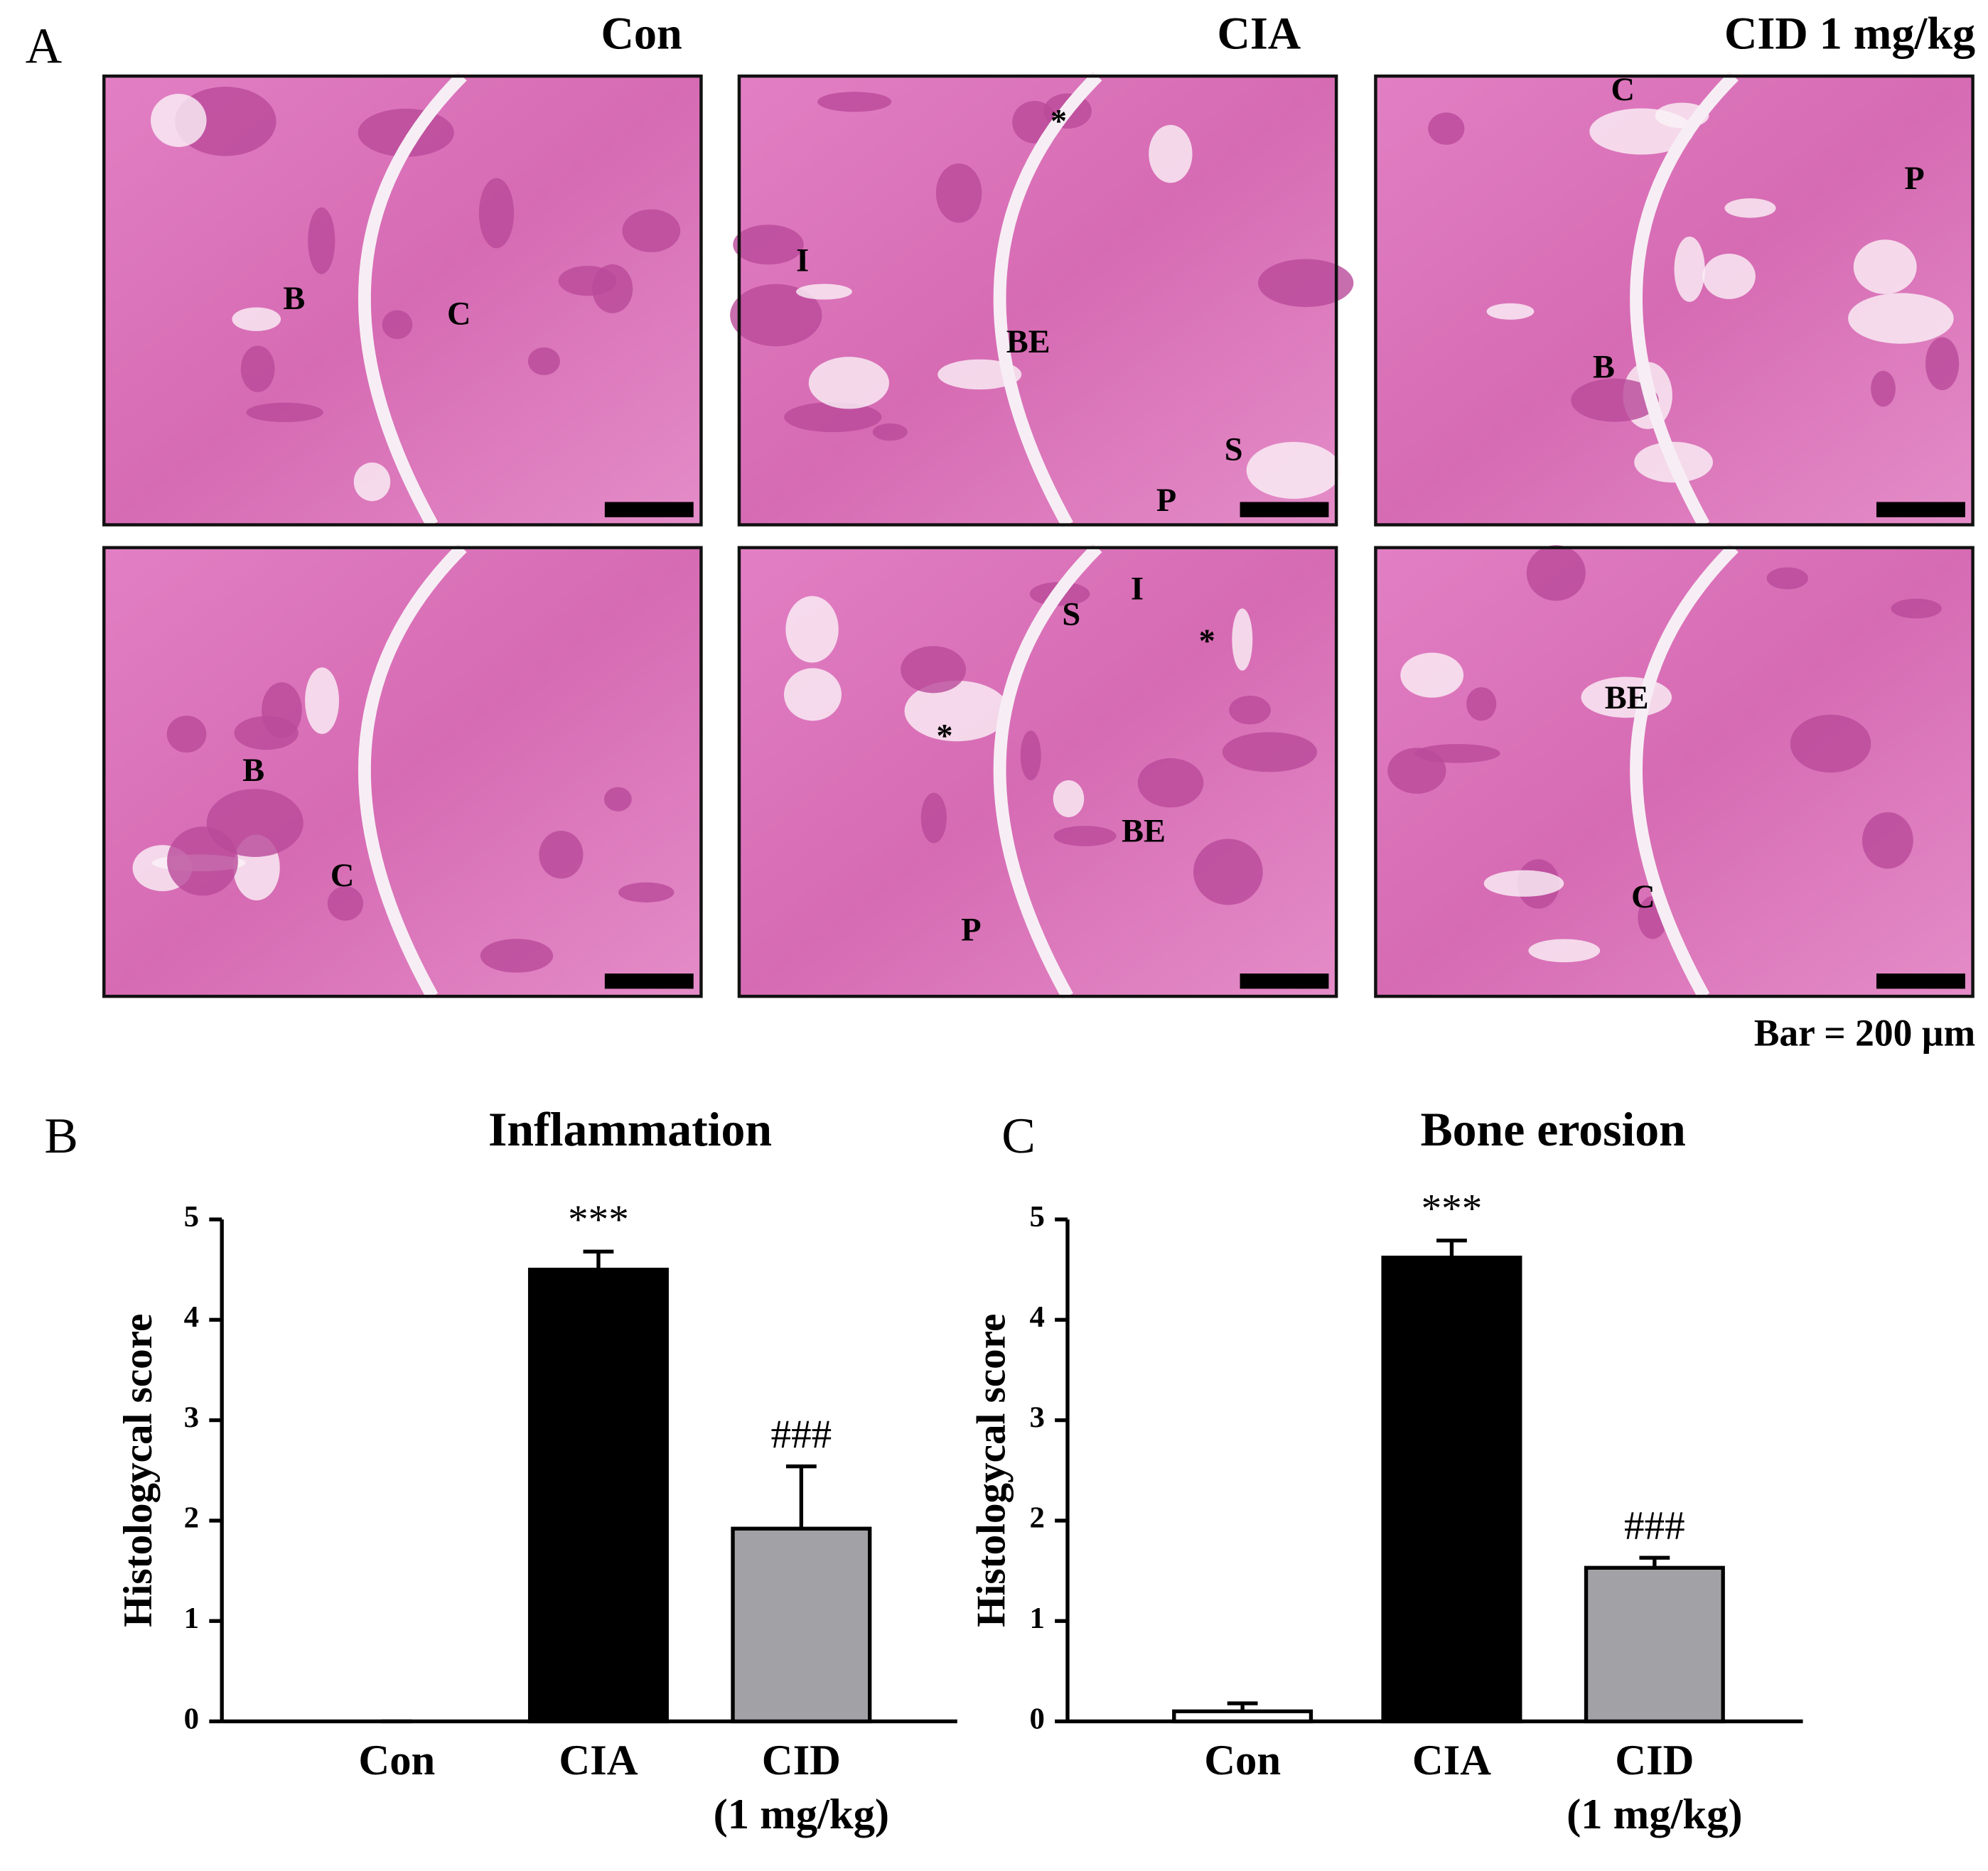 This screenshot has width=1988, height=1871. What do you see at coordinates (44, 46) in the screenshot?
I see `panel-label: A` at bounding box center [44, 46].